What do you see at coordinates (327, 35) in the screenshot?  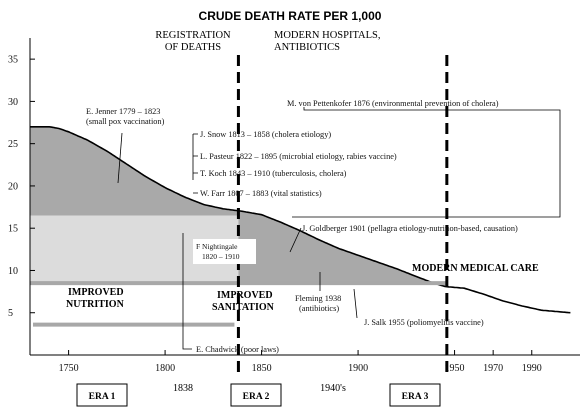 I see `hospitals-heading-1: MODERN HOSPITALS,` at bounding box center [327, 35].